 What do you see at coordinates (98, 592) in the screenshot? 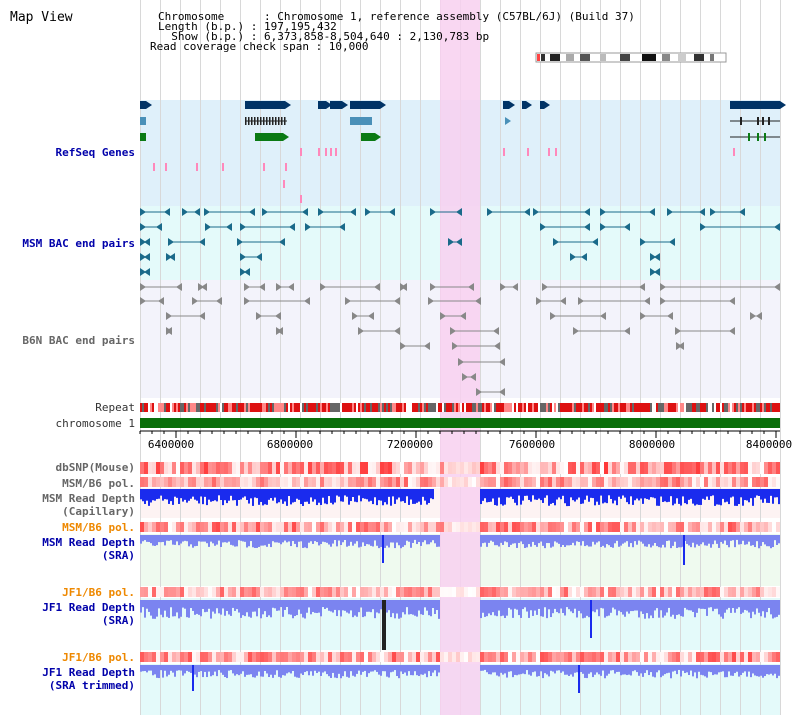
I see `track-label-jf1-b6-pol-1: JF1/B6 pol.` at bounding box center [98, 592].